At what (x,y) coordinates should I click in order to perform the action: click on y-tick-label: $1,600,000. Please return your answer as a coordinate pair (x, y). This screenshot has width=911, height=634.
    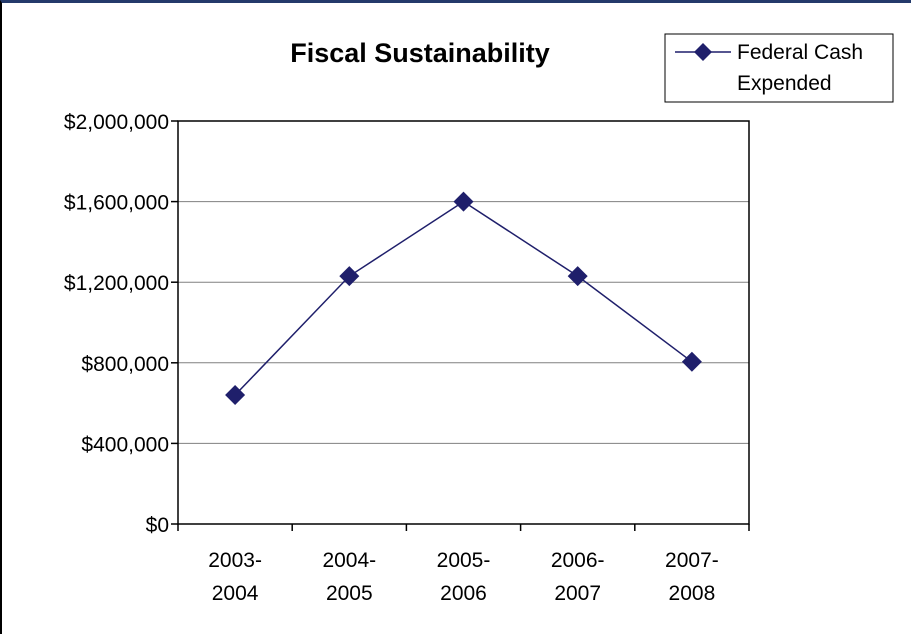
    Looking at the image, I should click on (116, 203).